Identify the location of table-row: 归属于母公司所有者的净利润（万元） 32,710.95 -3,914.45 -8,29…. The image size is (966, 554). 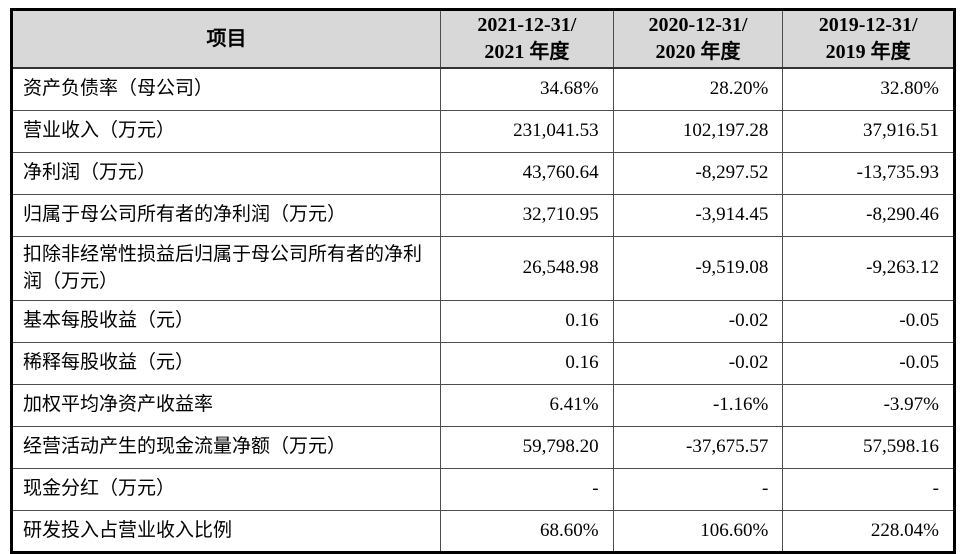
(482, 215).